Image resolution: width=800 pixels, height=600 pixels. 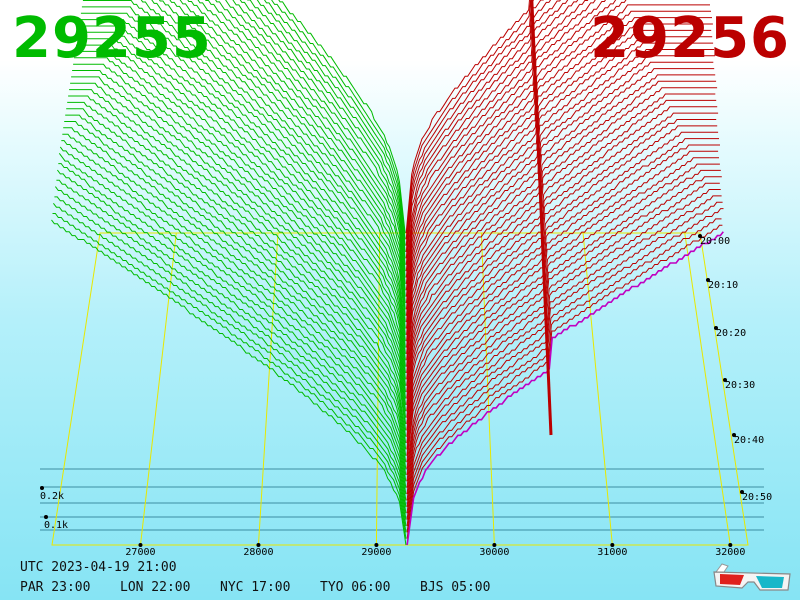 I want to click on ask-wall-line, so click(x=541, y=218).